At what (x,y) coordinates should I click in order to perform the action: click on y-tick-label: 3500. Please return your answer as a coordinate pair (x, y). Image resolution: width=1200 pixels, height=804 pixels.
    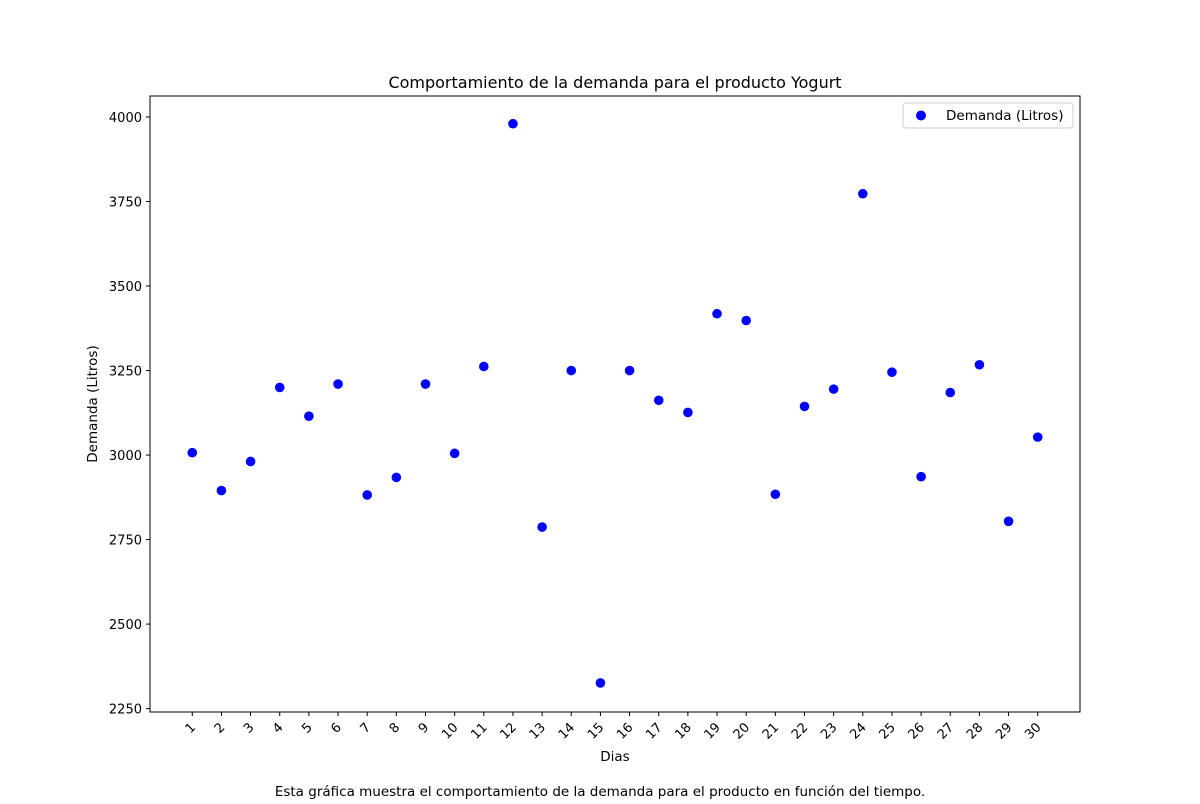
    Looking at the image, I should click on (125, 287).